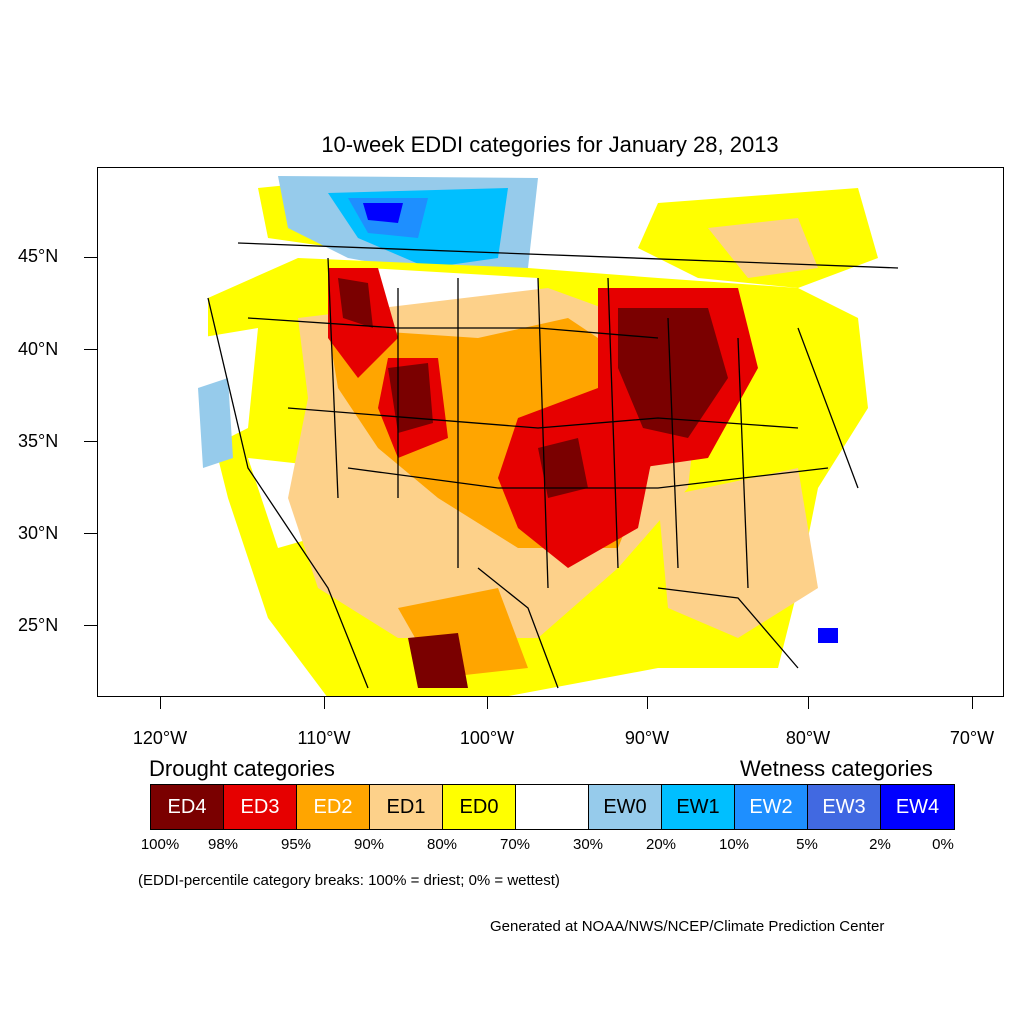 The image size is (1024, 1024). What do you see at coordinates (807, 844) in the screenshot?
I see `percent-break-label: 5%` at bounding box center [807, 844].